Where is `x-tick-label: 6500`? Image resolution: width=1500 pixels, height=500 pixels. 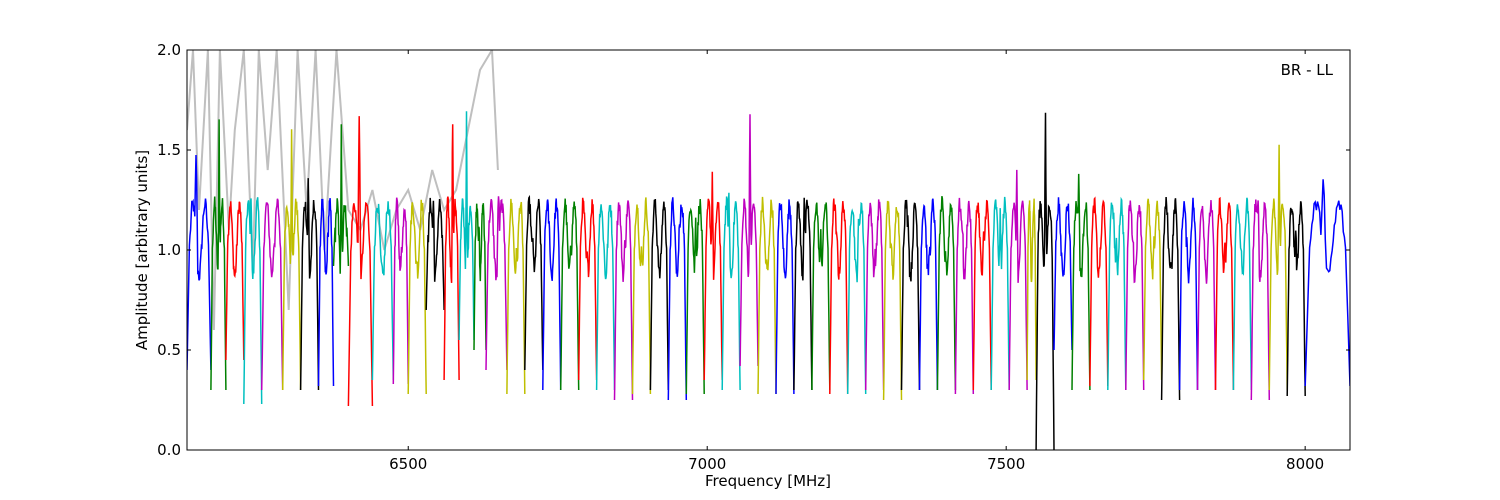 x-tick-label: 6500 is located at coordinates (408, 464).